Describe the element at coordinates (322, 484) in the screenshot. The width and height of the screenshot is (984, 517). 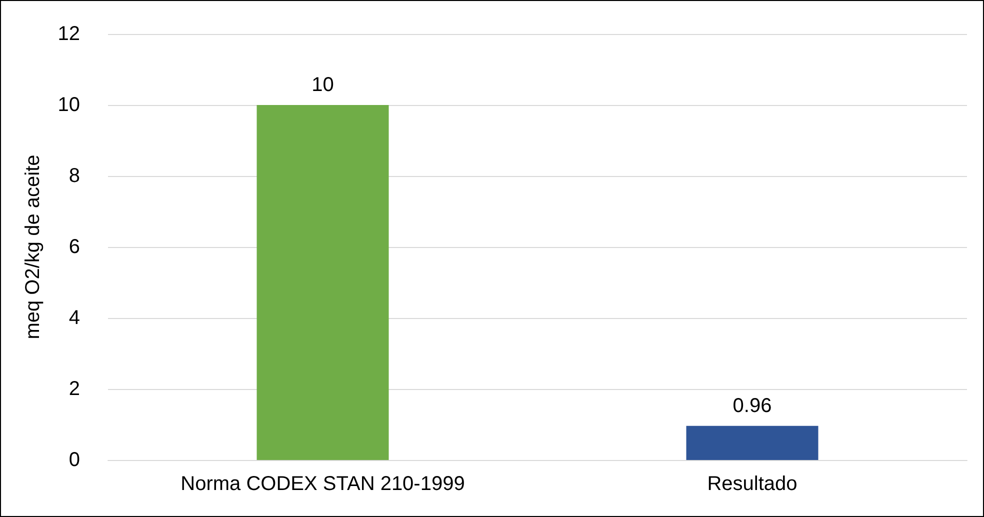
I see `x-tick-label: Norma CODEX STAN 210-1999` at that location.